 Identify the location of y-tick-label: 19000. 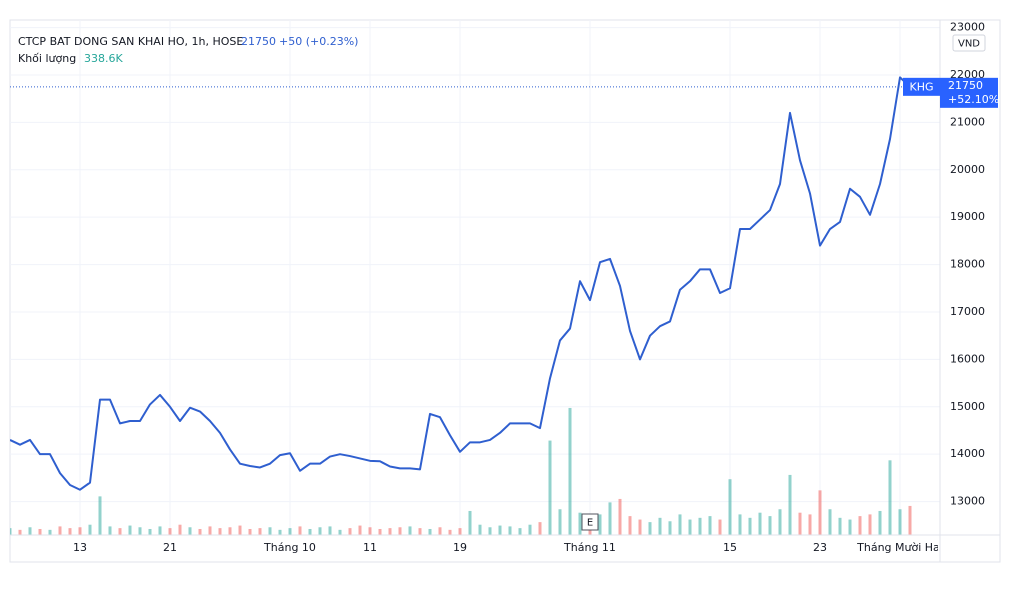
(967, 216).